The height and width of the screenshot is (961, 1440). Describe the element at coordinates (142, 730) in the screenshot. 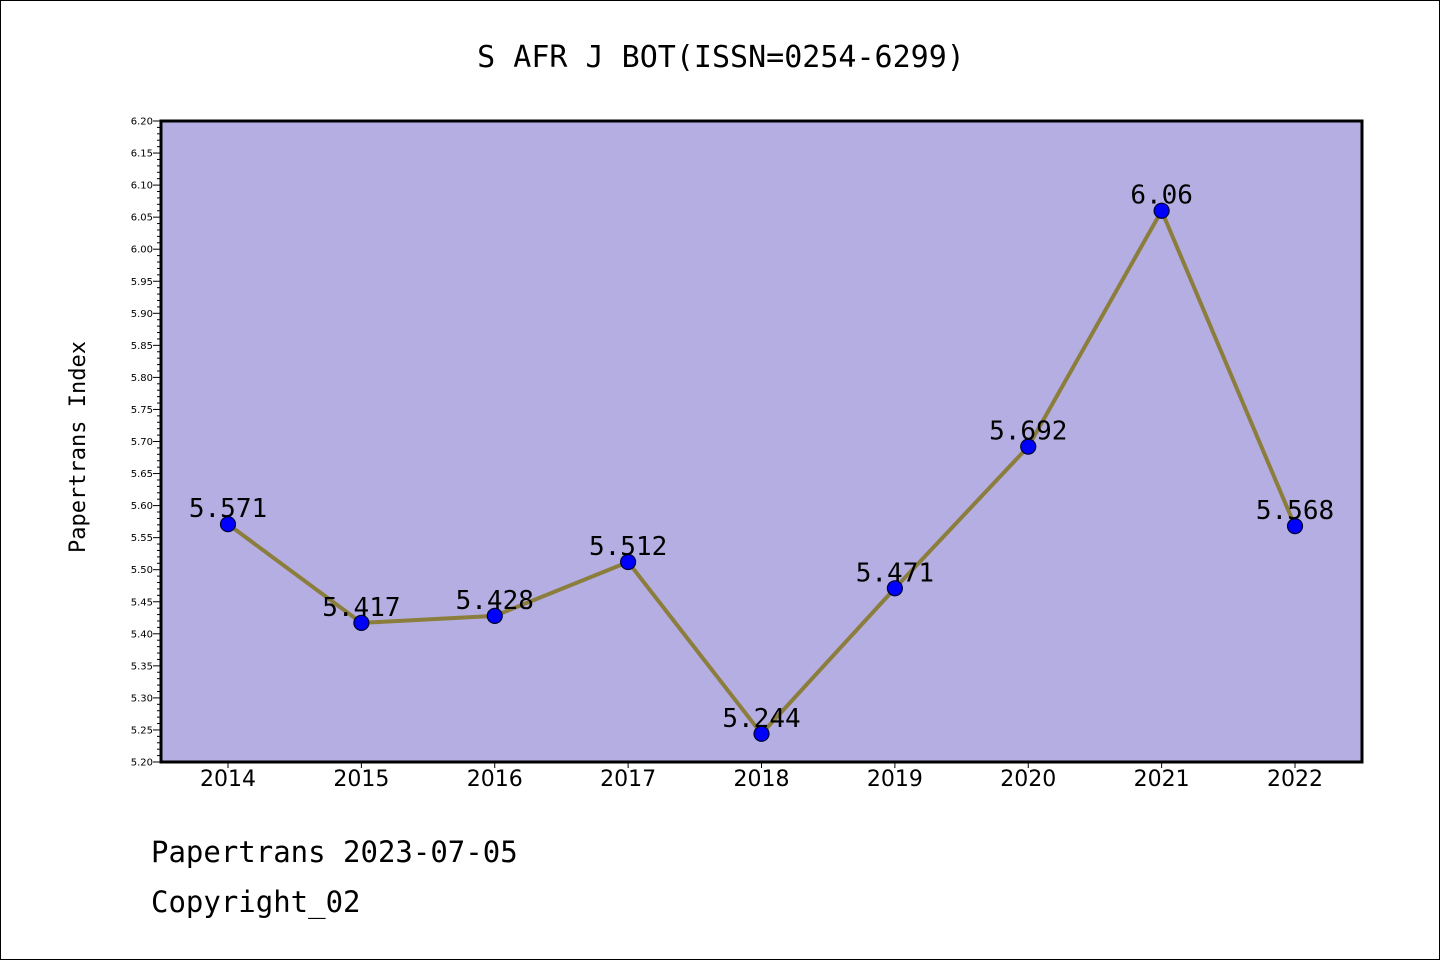

I see `y-tick-label: 5.25` at that location.